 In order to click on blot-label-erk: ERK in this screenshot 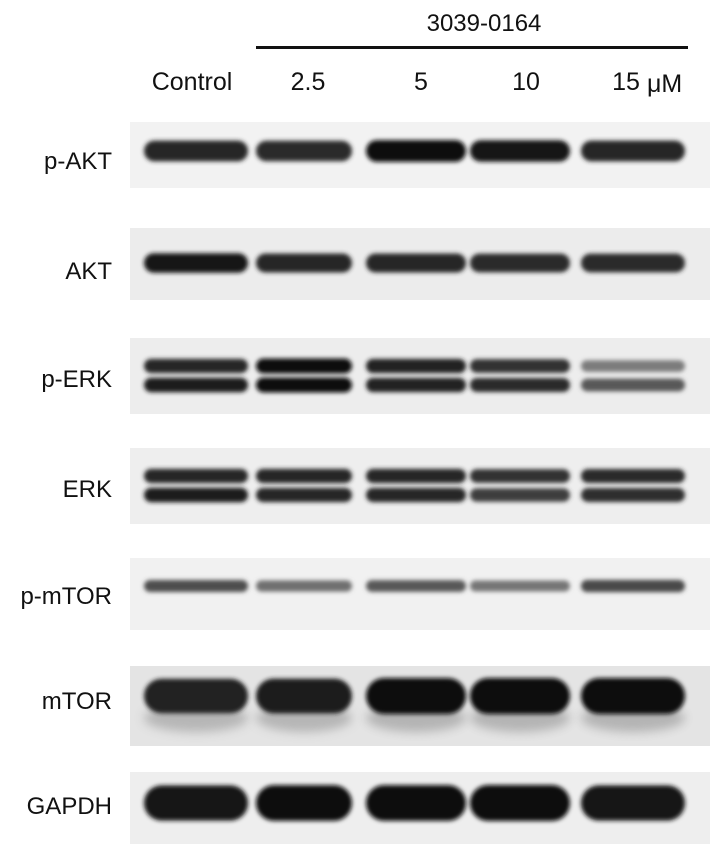, I will do `click(87, 489)`.